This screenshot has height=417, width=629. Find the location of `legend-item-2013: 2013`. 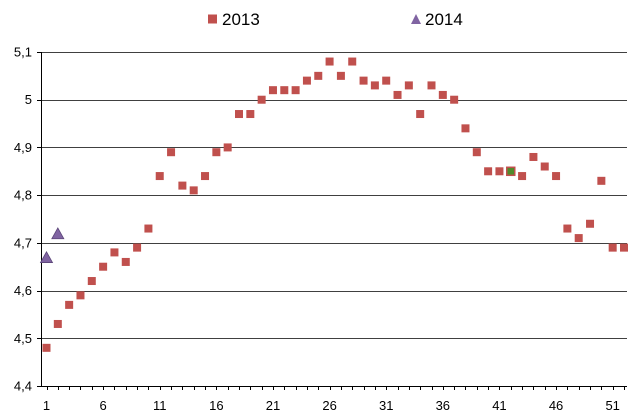

legend-item-2013: 2013 is located at coordinates (234, 19).